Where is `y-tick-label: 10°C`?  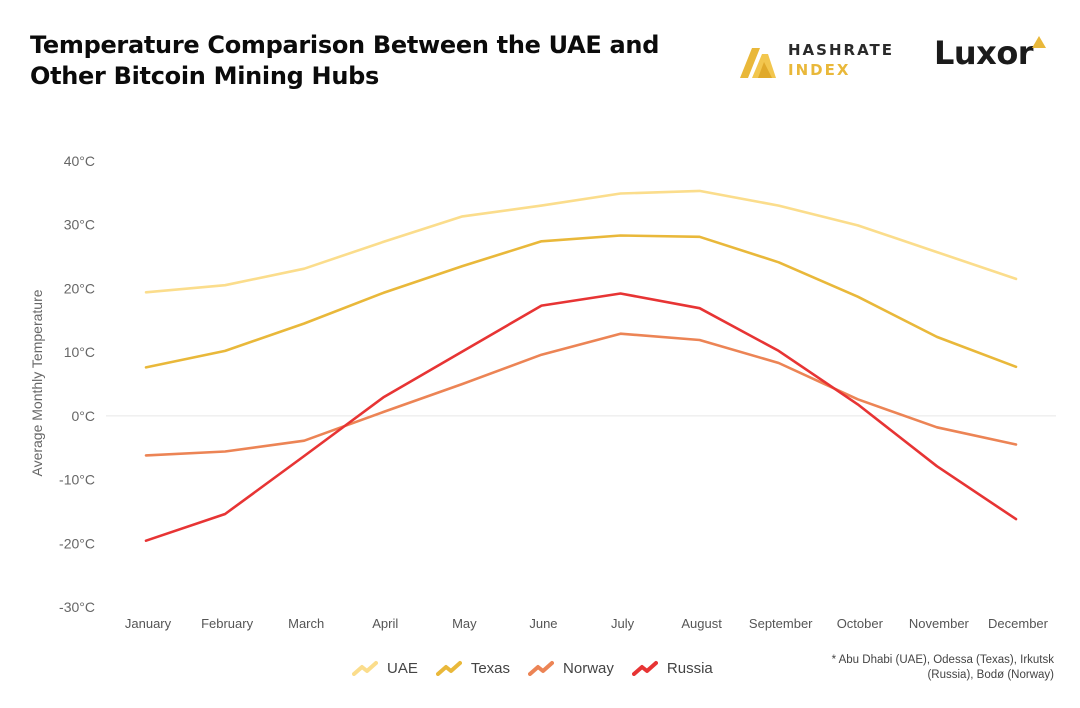
y-tick-label: 10°C is located at coordinates (79, 352).